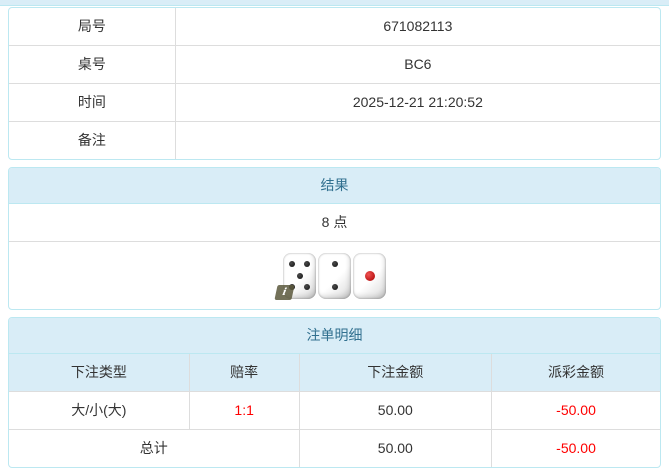 This screenshot has height=468, width=669. I want to click on bet-row: 大/小(大) 1:1 50.00 -50.00, so click(334, 410).